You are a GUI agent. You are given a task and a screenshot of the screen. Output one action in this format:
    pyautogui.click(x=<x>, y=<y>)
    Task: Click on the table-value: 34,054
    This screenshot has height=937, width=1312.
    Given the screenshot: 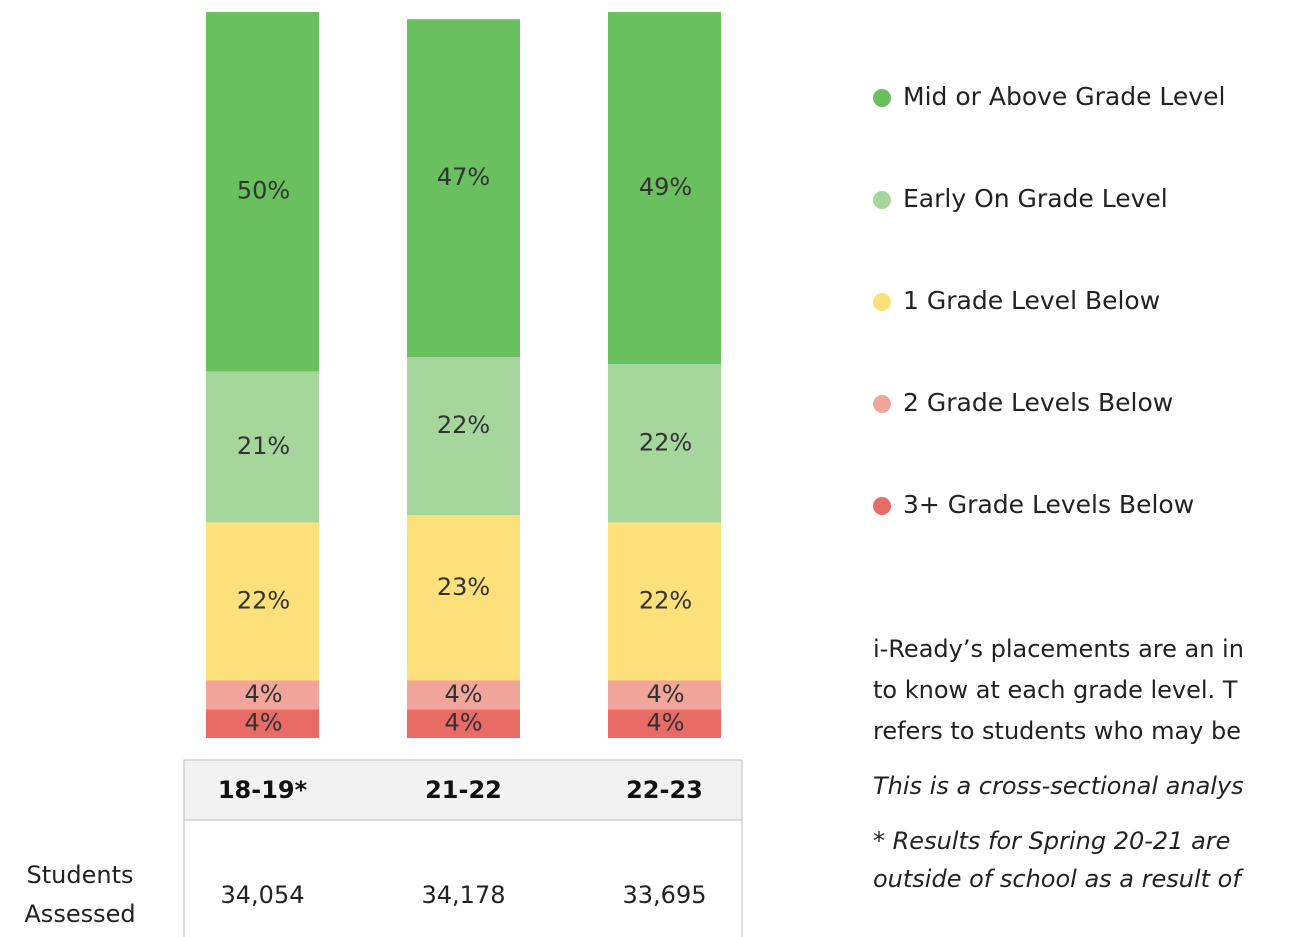 What is the action you would take?
    pyautogui.click(x=263, y=895)
    